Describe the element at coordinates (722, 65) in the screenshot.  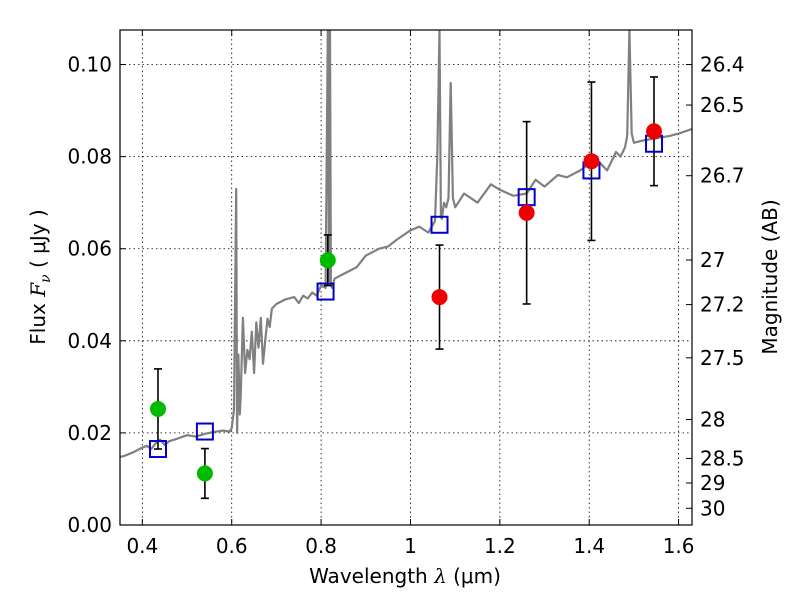
I see `y2-tick-label: 26.4` at that location.